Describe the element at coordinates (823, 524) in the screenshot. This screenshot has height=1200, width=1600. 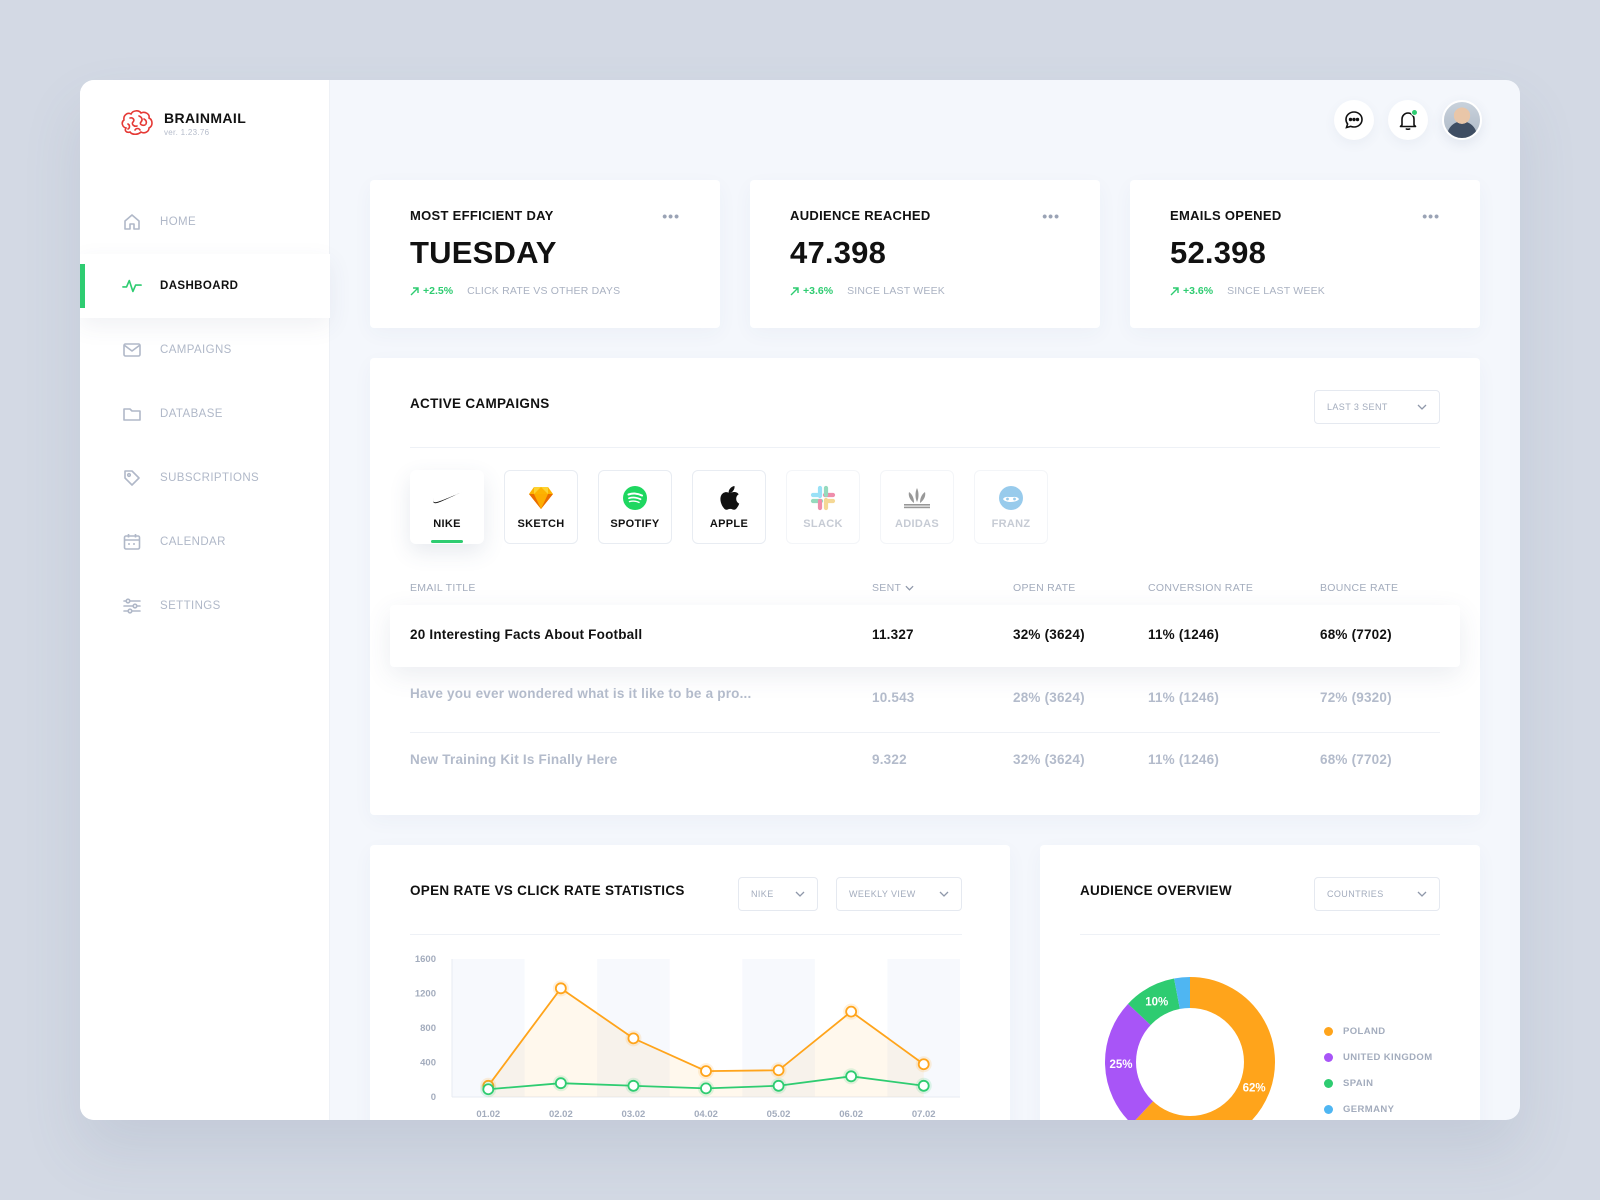
I see `brand-label: SLACK` at that location.